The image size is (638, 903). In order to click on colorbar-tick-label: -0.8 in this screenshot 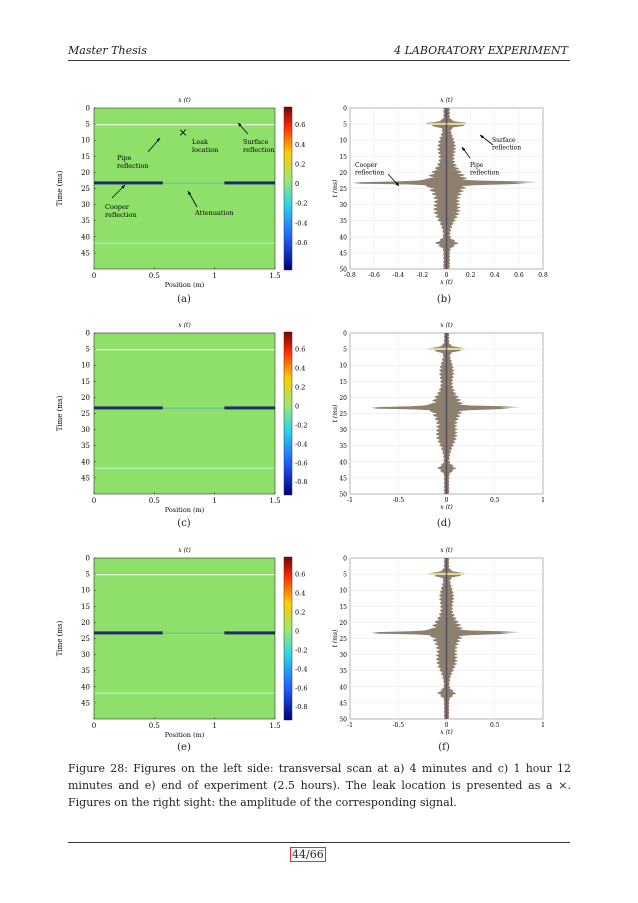, I will do `click(301, 707)`.